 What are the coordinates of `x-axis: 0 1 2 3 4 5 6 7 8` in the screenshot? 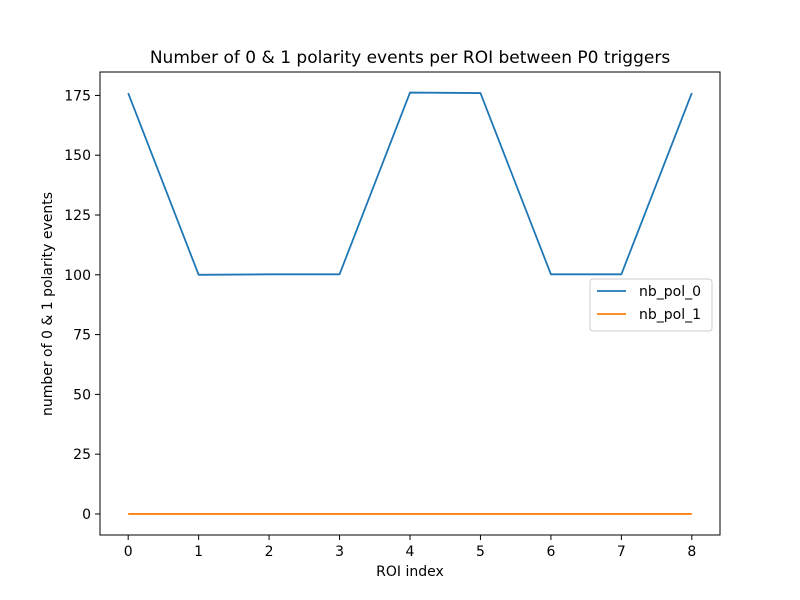 It's located at (410, 547).